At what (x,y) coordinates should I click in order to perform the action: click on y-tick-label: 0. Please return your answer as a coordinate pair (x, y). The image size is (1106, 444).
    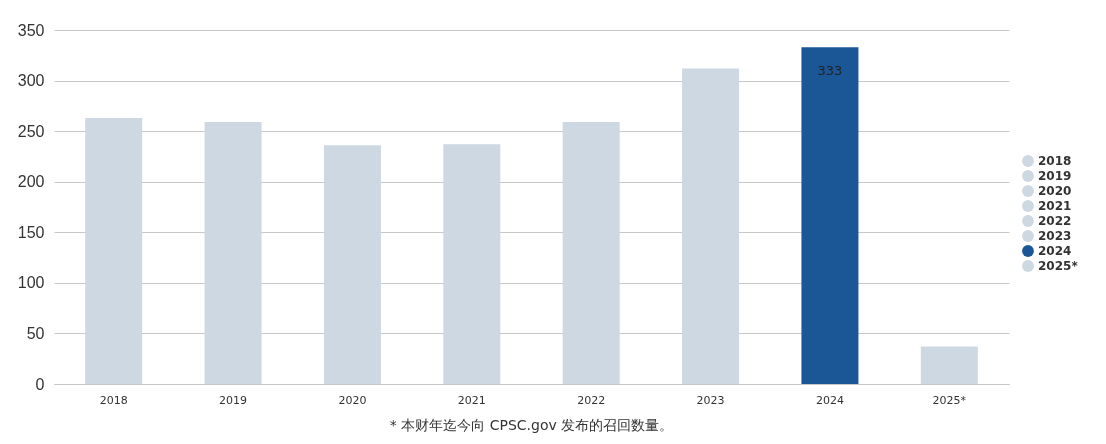
    Looking at the image, I should click on (40, 384).